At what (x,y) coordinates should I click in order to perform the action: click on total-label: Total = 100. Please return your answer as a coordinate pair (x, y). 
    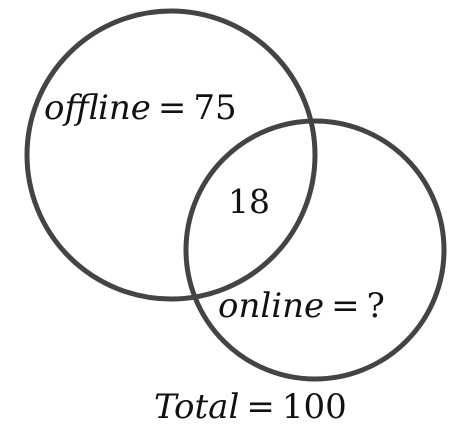
    Looking at the image, I should click on (250, 407).